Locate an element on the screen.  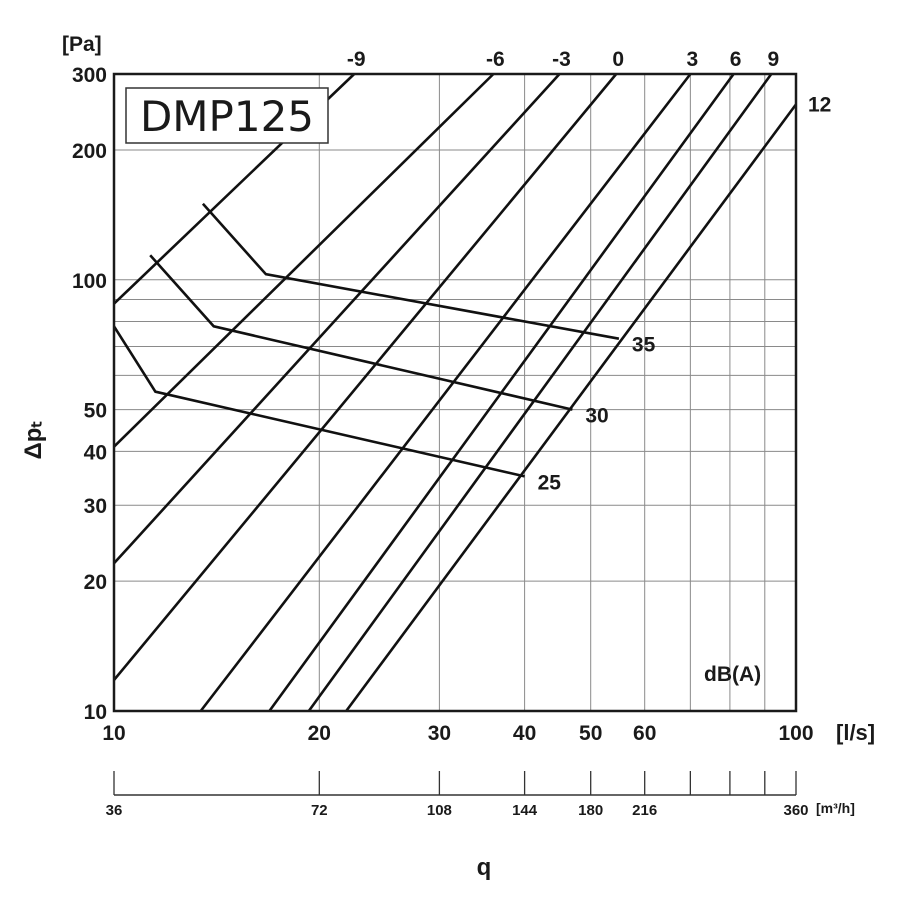
x2-tick-label: 36 is located at coordinates (114, 810).